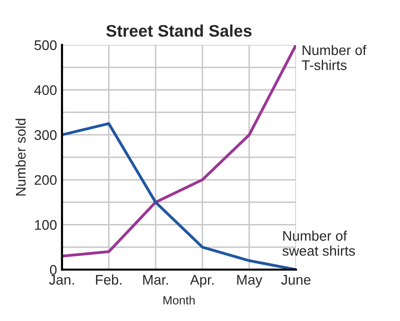  I want to click on x-tick-label: June, so click(295, 280).